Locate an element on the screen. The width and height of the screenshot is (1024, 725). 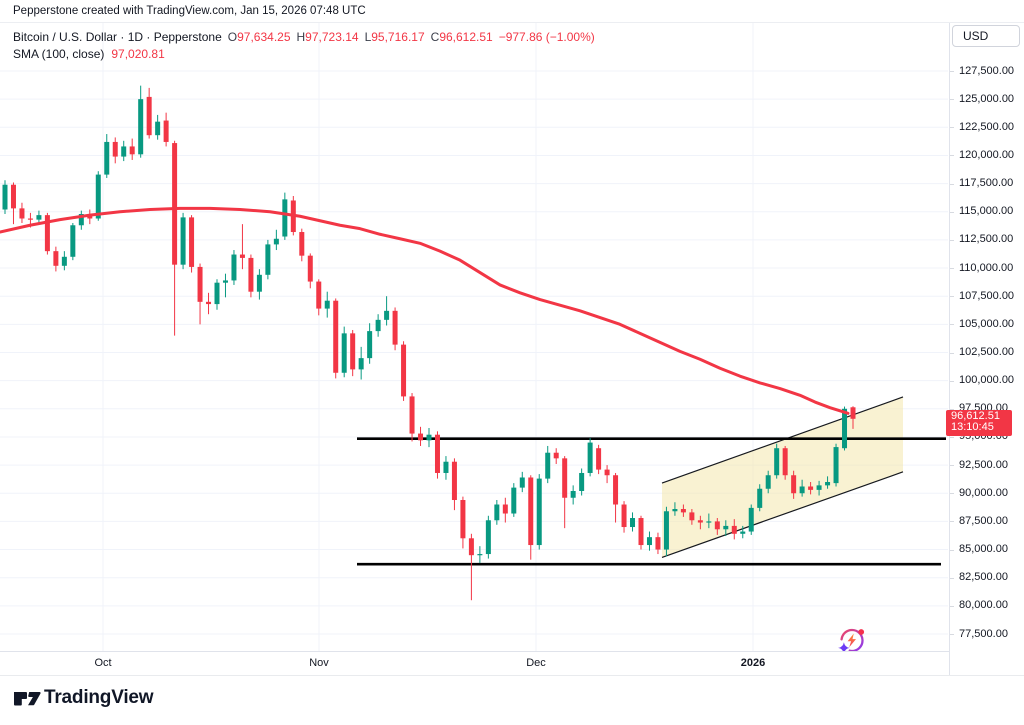
price-axis-label: 115,000.00 is located at coordinates (986, 211).